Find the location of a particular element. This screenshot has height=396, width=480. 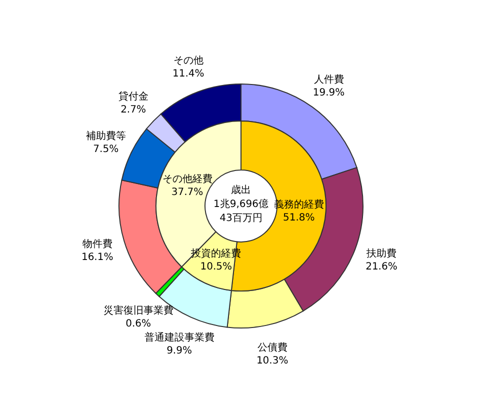

text: 43百万円 is located at coordinates (241, 219).